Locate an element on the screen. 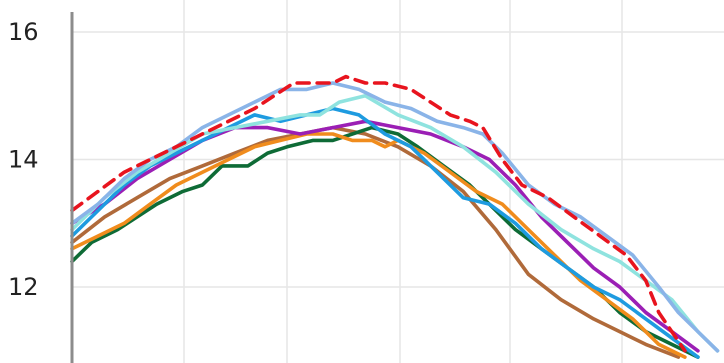 Image resolution: width=724 pixels, height=363 pixels. y-tick-label: 14 is located at coordinates (23, 160).